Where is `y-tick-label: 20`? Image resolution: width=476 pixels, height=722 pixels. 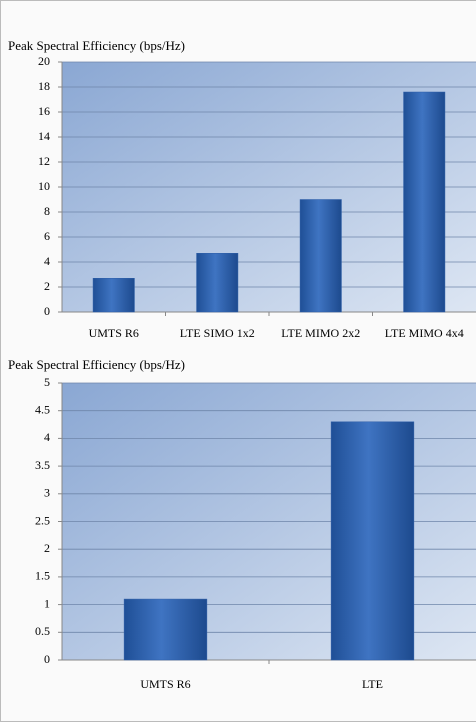
y-tick-label: 20 is located at coordinates (44, 61).